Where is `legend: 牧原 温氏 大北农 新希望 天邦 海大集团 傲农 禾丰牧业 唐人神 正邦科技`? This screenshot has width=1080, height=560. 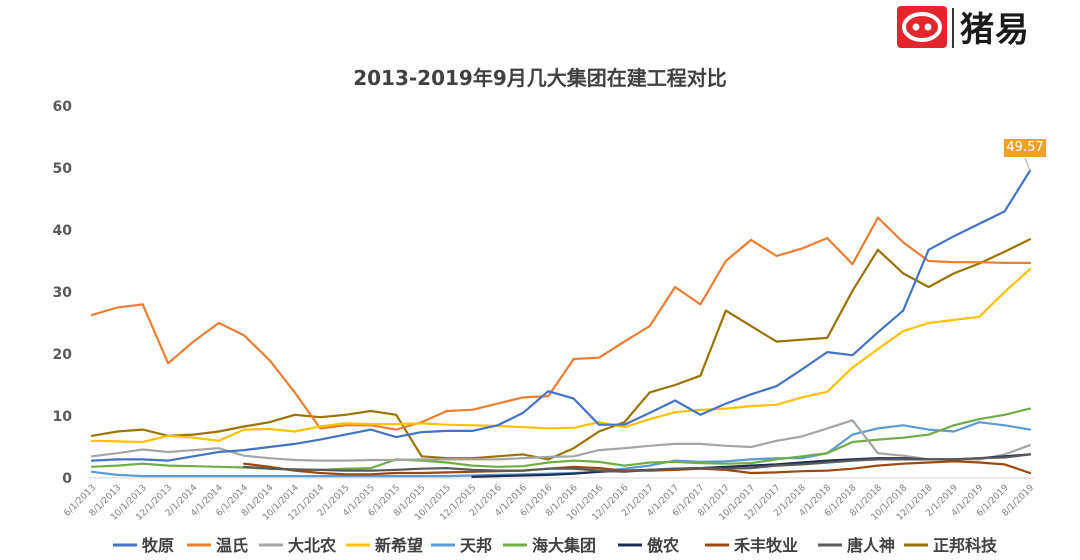 legend: 牧原 温氏 大北农 新希望 天邦 海大集团 傲农 禾丰牧业 唐人神 正邦科技 is located at coordinates (555, 545).